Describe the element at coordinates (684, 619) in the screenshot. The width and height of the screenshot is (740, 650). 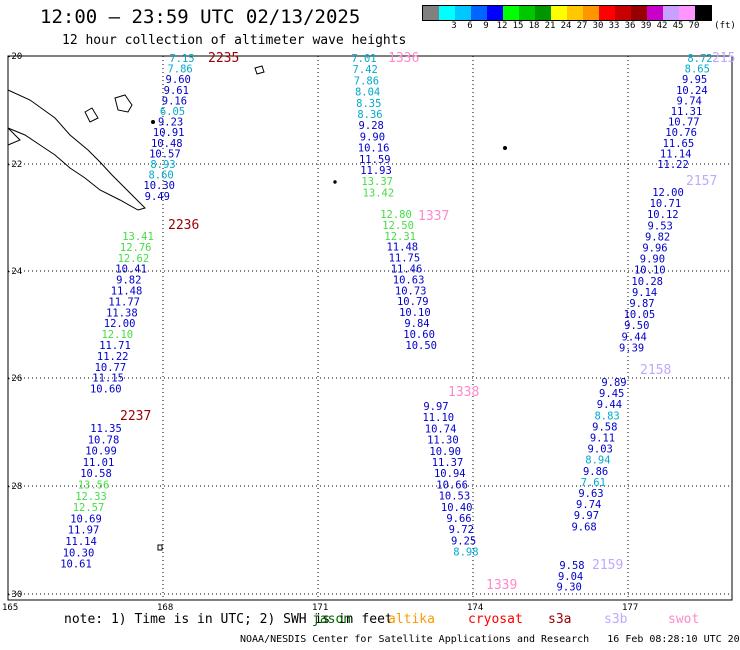
I see `satellite-label-swot: swot` at that location.